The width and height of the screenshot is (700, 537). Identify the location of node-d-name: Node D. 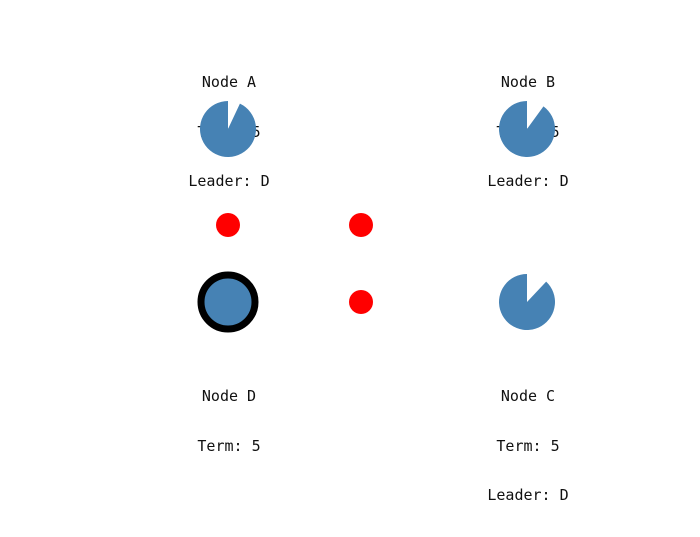
(229, 396).